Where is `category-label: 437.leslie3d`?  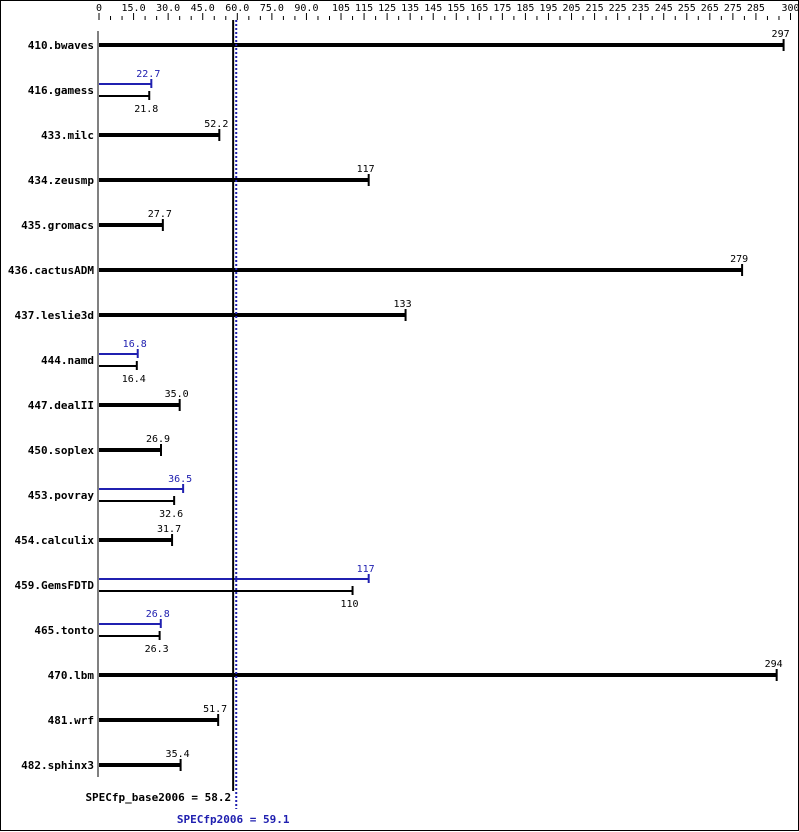
category-label: 437.leslie3d is located at coordinates (54, 315).